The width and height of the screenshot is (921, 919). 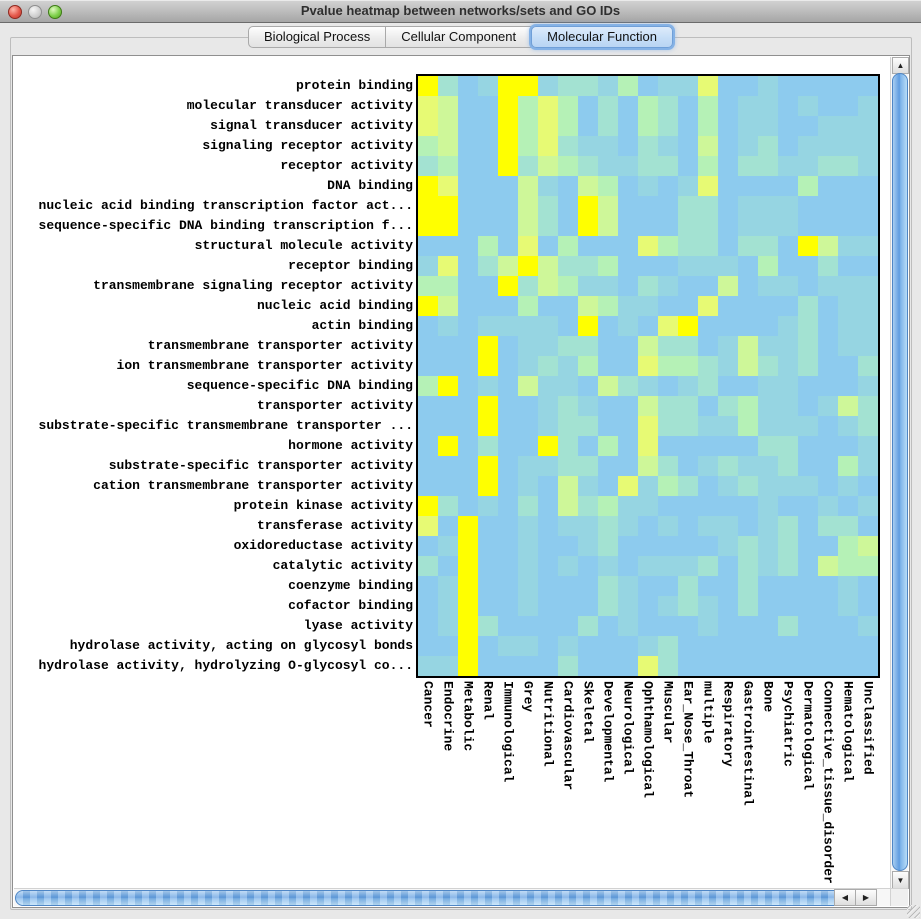 I want to click on row-label: hormone activity, so click(x=350, y=445).